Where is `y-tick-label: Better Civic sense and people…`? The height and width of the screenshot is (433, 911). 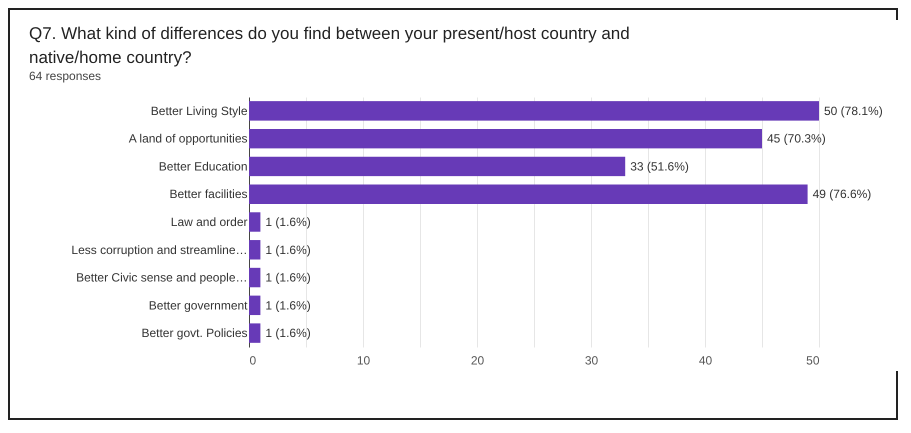
y-tick-label: Better Civic sense and people… is located at coordinates (162, 277).